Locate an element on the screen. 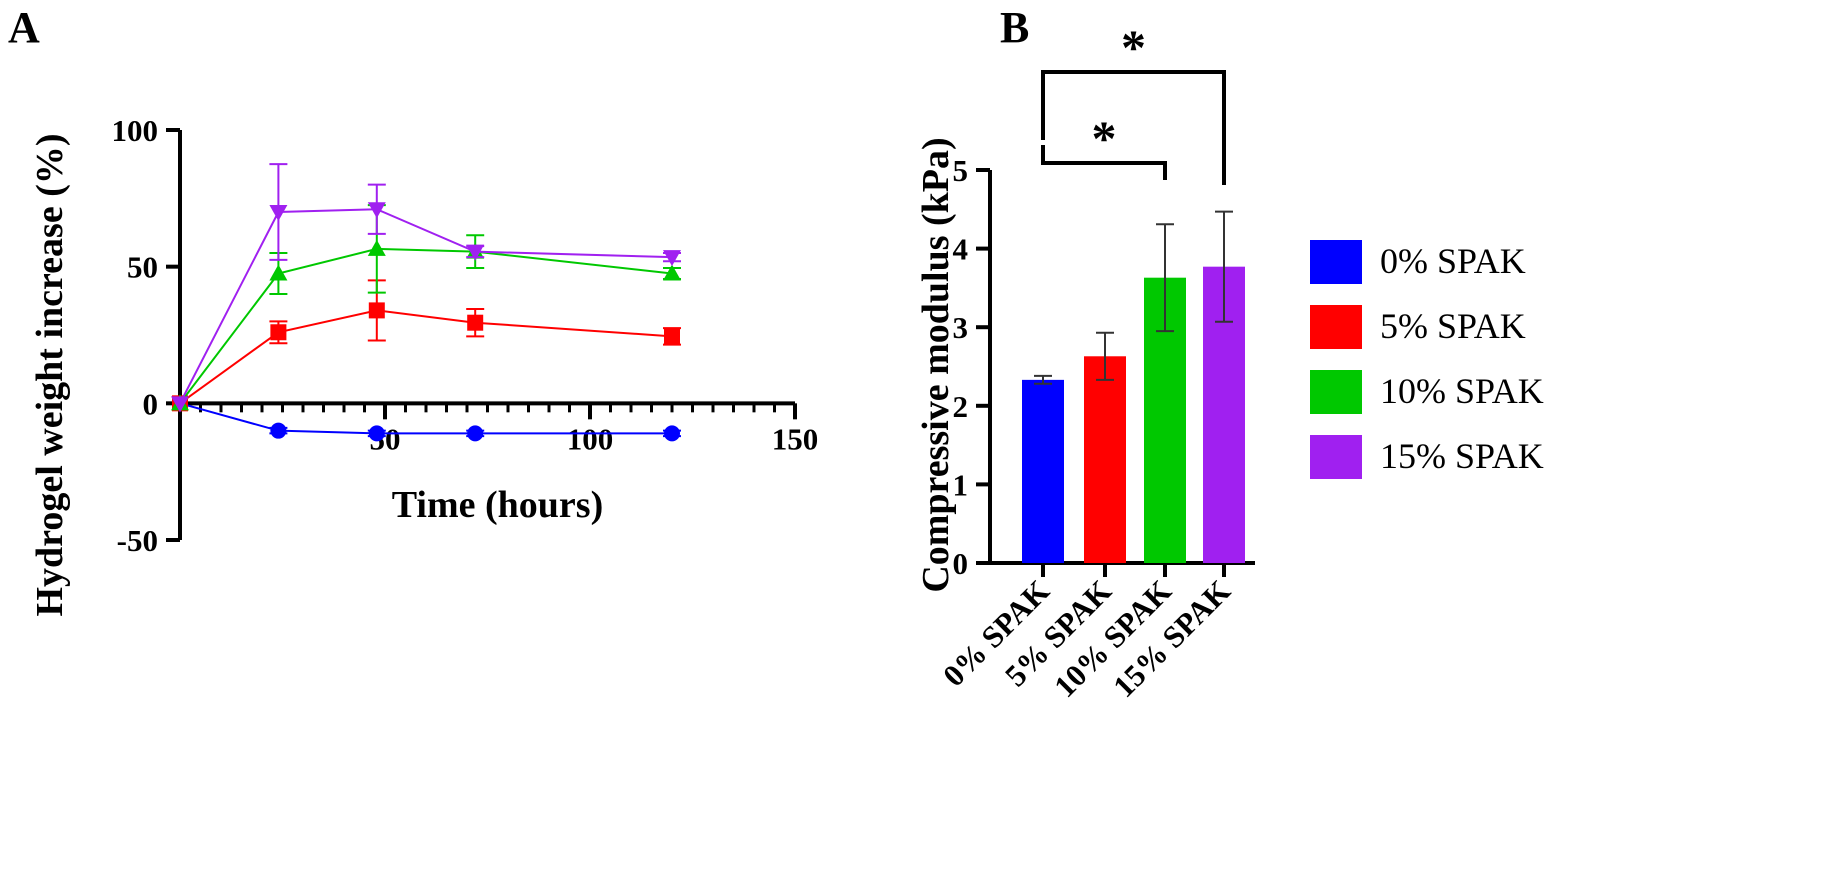  legend-entry: 5% SPAK is located at coordinates (1418, 327).